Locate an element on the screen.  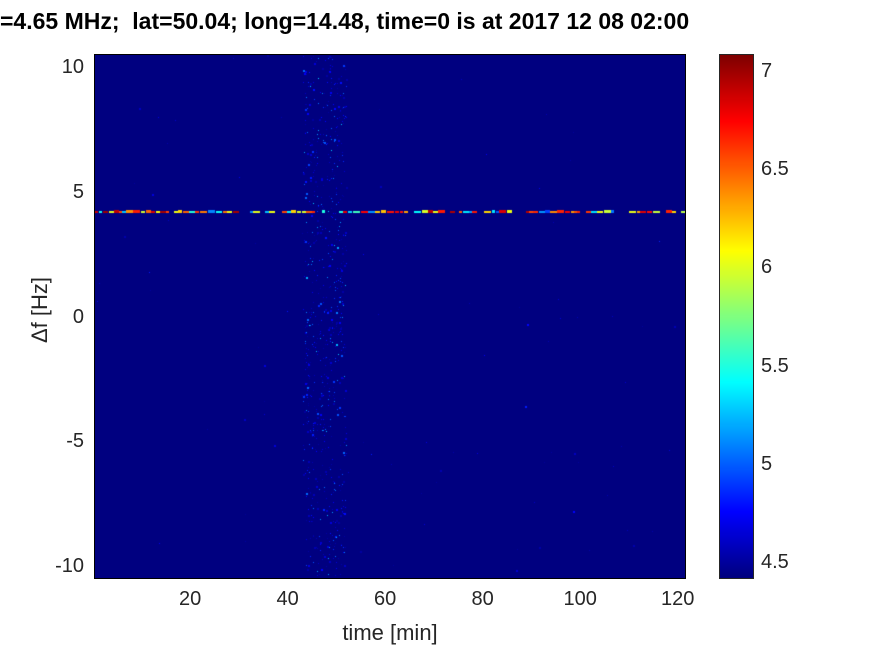
colorbar-tick-label: 4.5 is located at coordinates (775, 562).